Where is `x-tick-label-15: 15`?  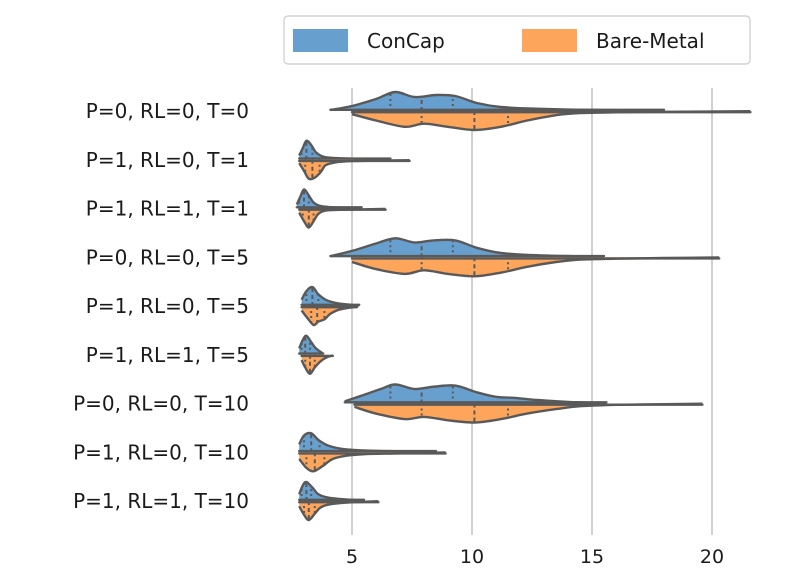
x-tick-label-15: 15 is located at coordinates (592, 557).